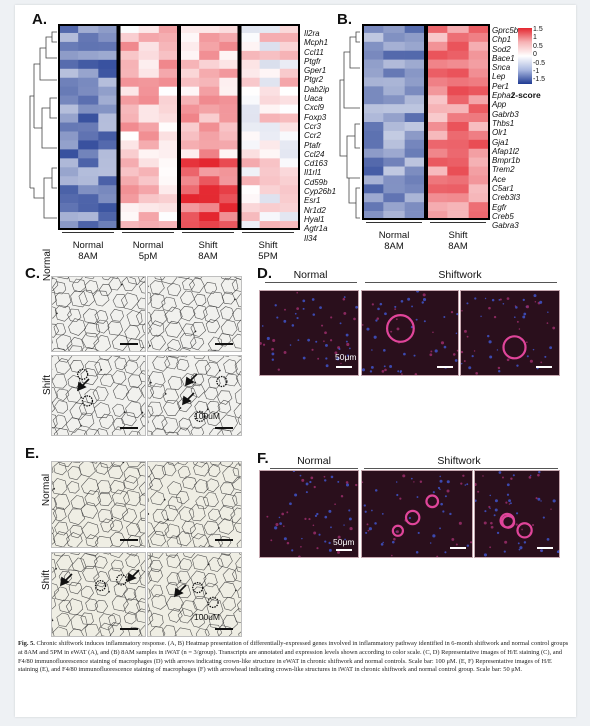 The height and width of the screenshot is (726, 590). Describe the element at coordinates (312, 126) in the screenshot. I see `gene-label: Ccr3` at that location.